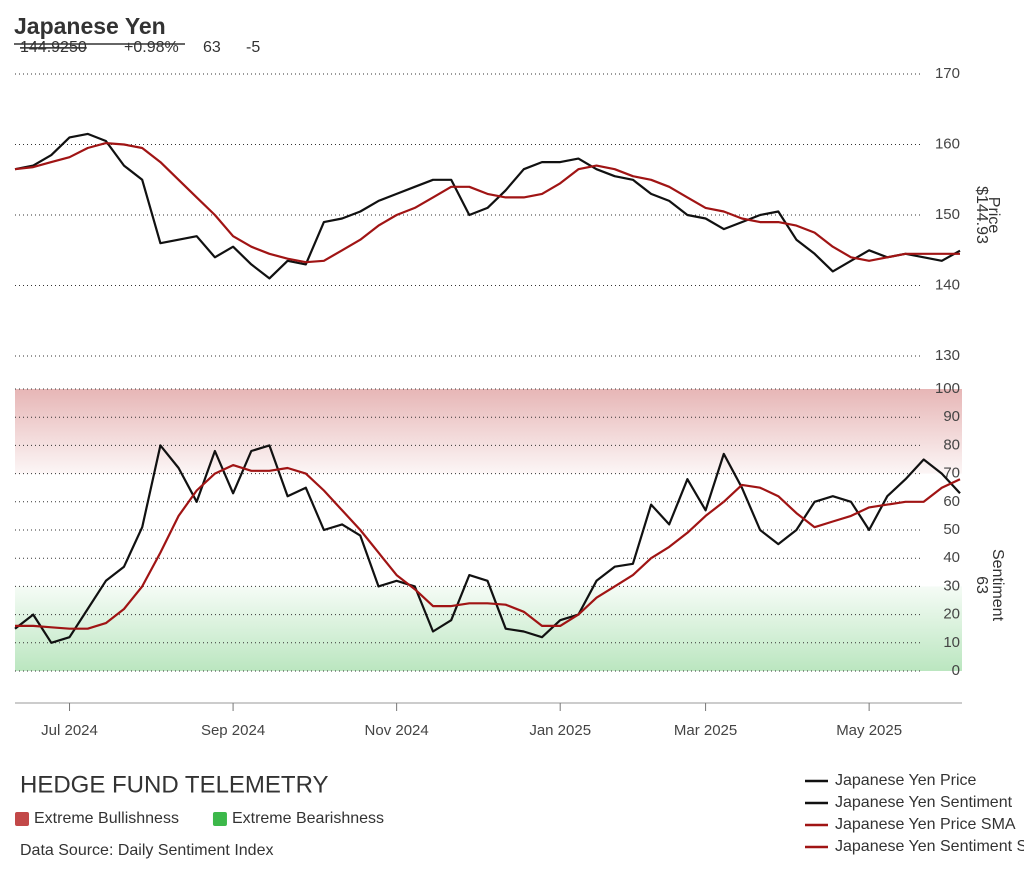  I want to click on sentiment-label: 63, so click(212, 47).